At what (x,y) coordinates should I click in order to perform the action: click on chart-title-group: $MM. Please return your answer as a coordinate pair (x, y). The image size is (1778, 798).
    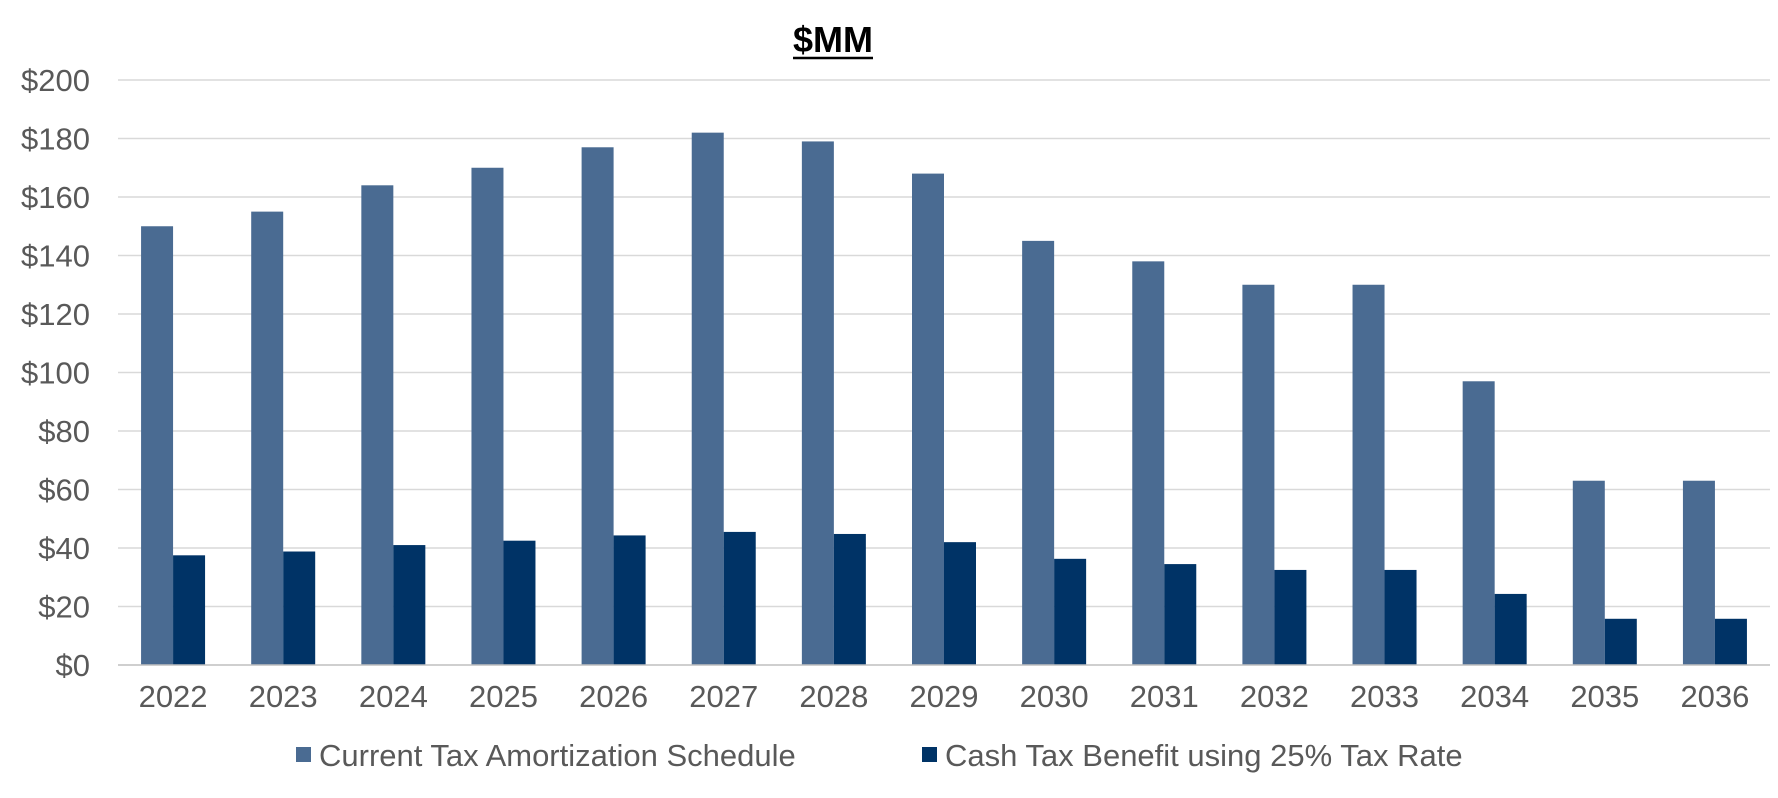
    Looking at the image, I should click on (833, 39).